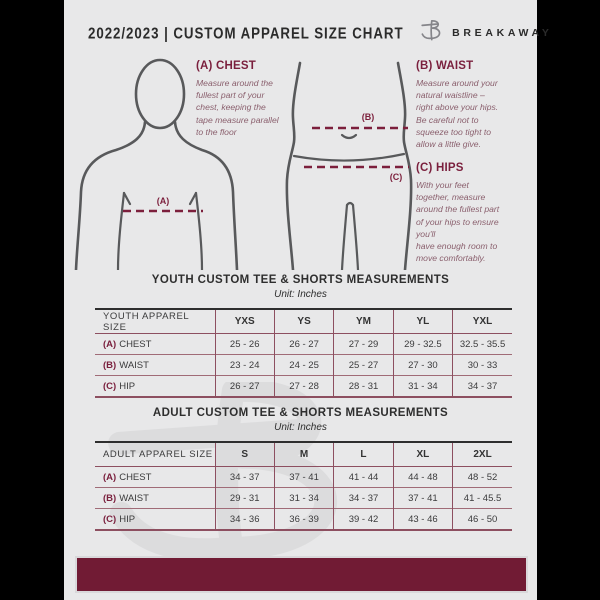 Image resolution: width=600 pixels, height=600 pixels. What do you see at coordinates (301, 574) in the screenshot?
I see `footer-bar` at bounding box center [301, 574].